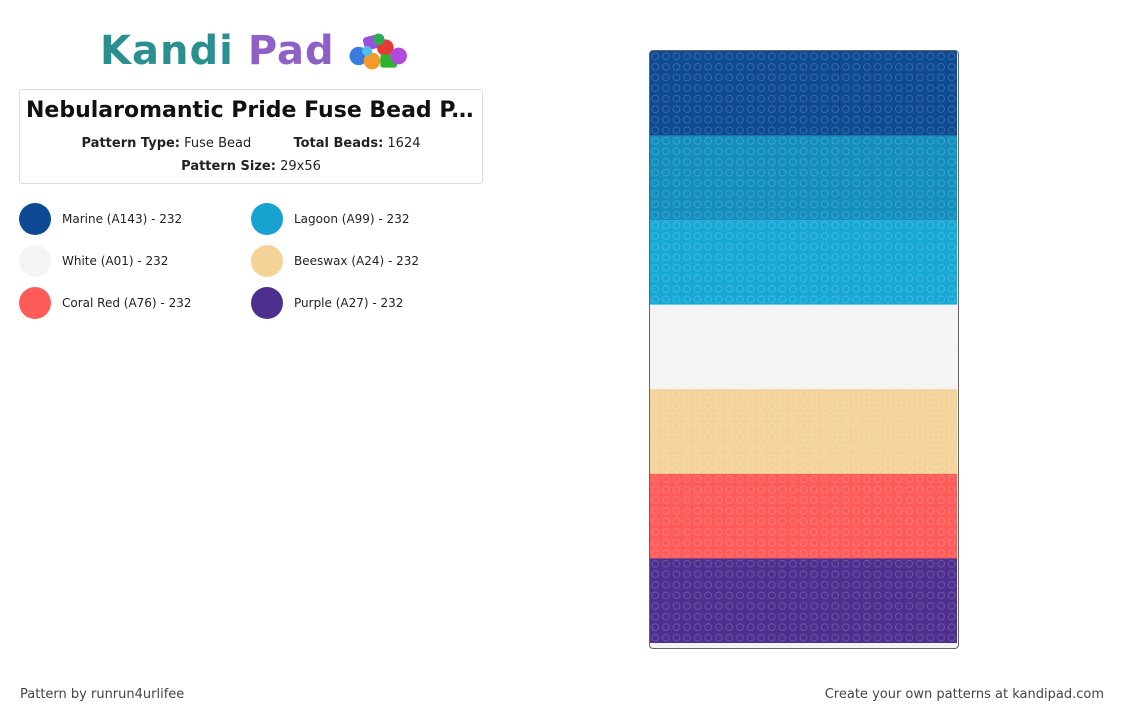  Describe the element at coordinates (167, 51) in the screenshot. I see `logo-kandi-text: Kandi` at that location.